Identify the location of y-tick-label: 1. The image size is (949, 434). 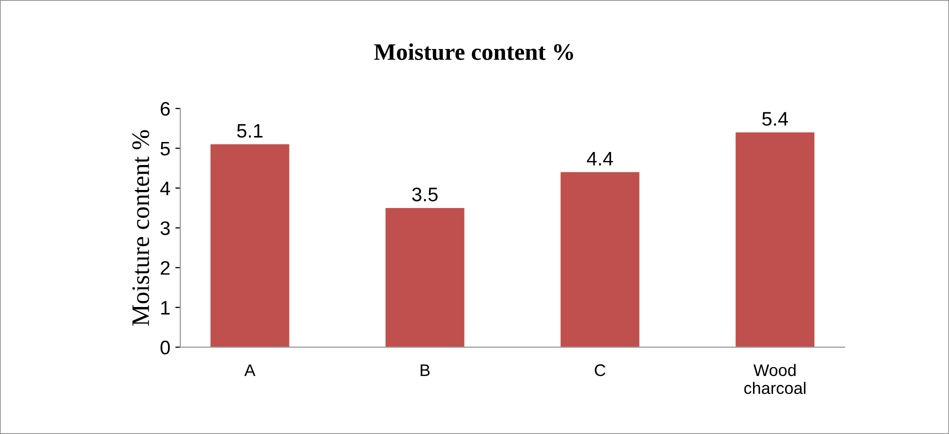
(165, 307).